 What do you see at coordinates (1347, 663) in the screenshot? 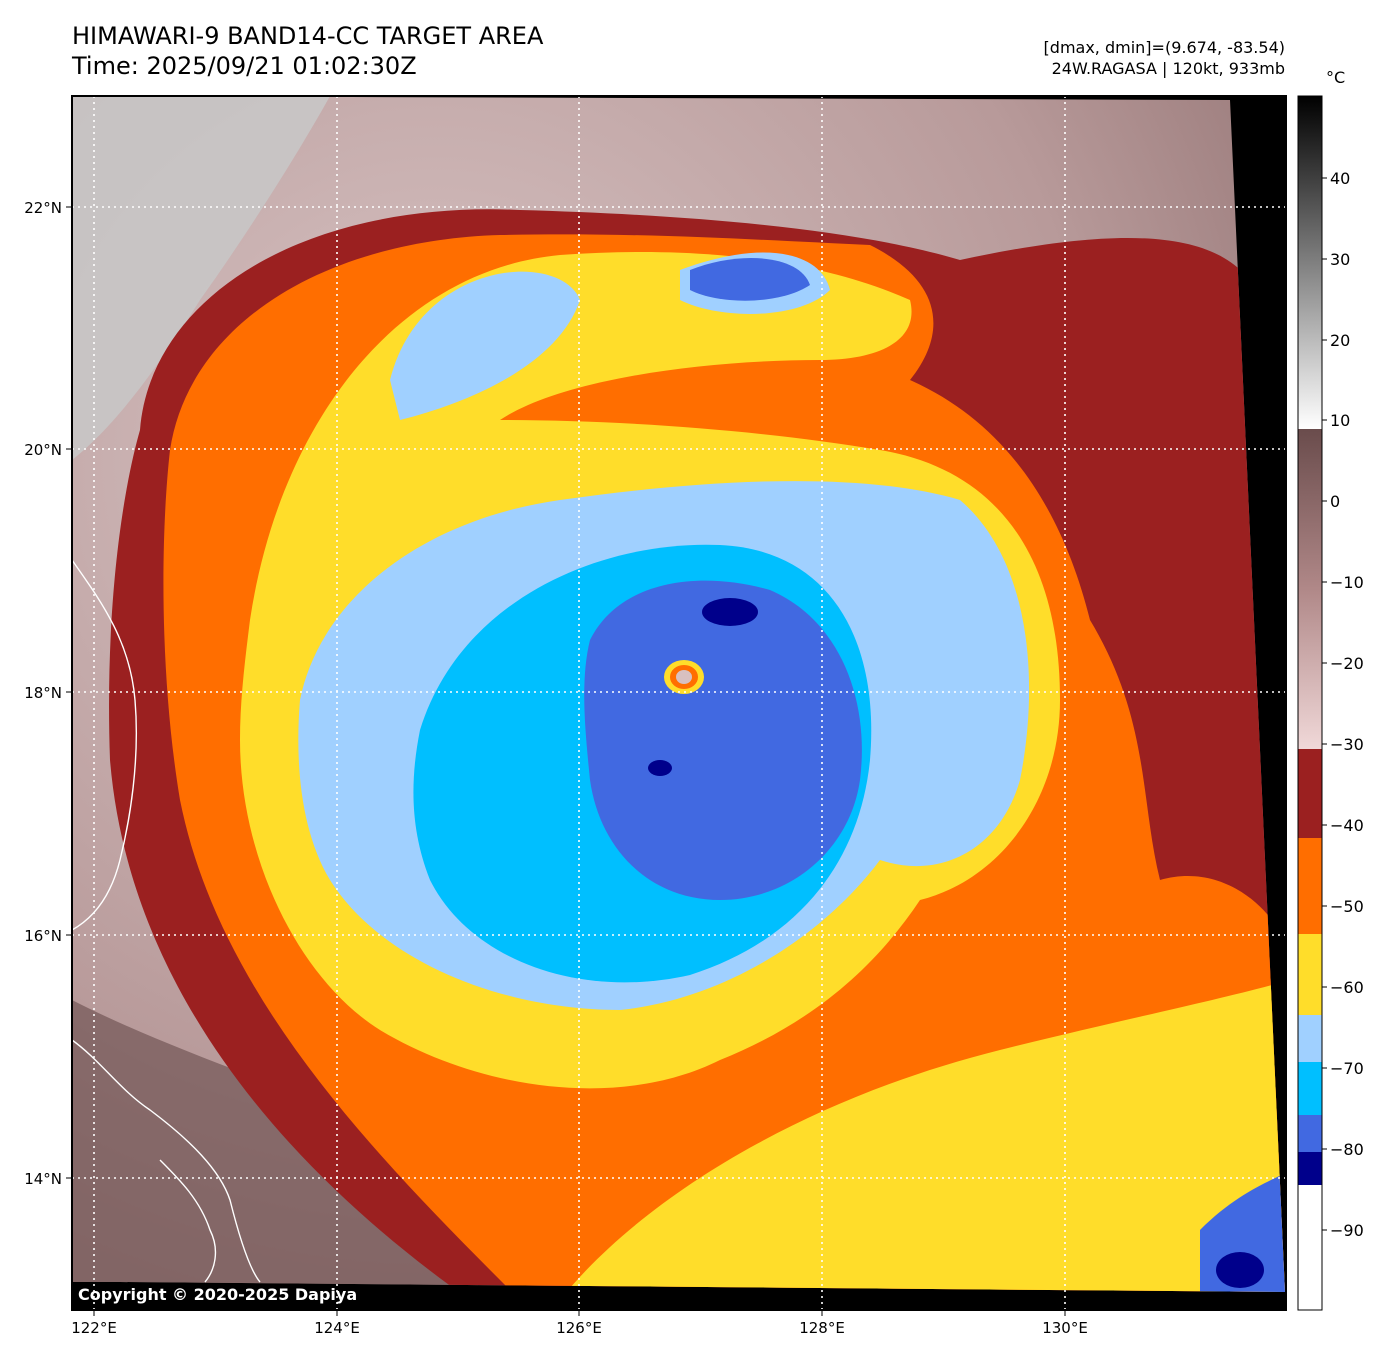
I see `colorbar-tick-minus-20: −20` at bounding box center [1347, 663].